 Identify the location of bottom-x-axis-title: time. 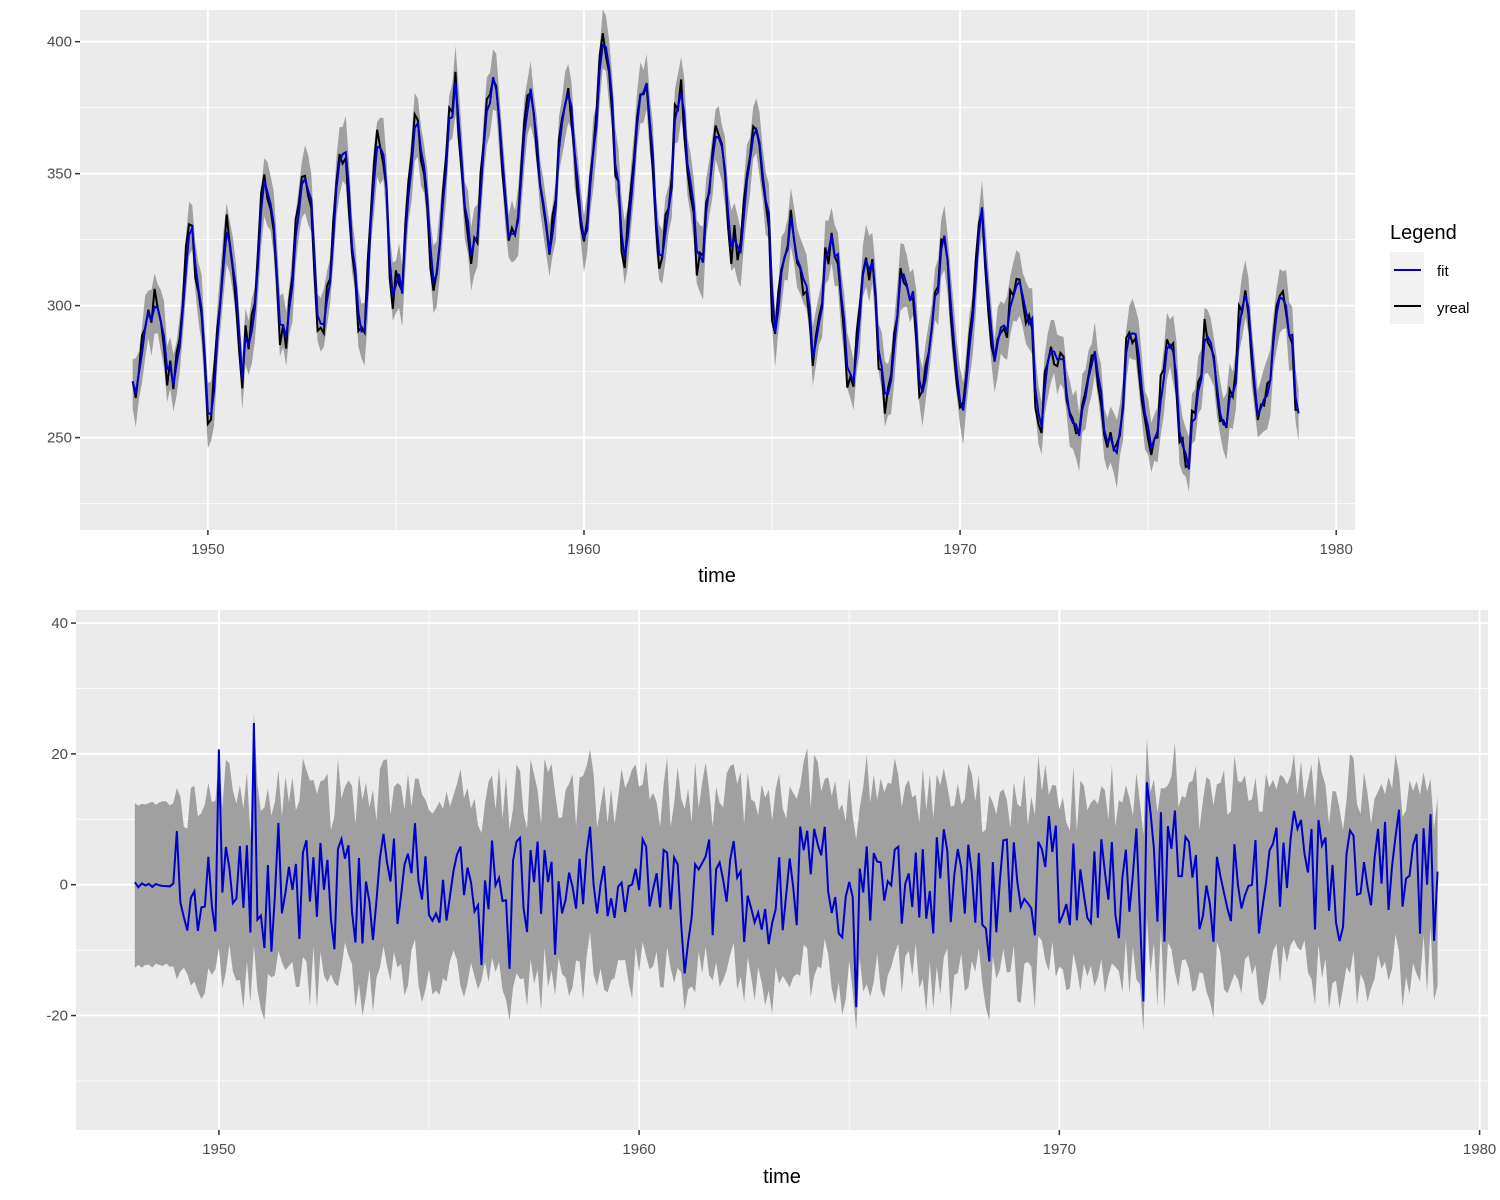
(782, 1177).